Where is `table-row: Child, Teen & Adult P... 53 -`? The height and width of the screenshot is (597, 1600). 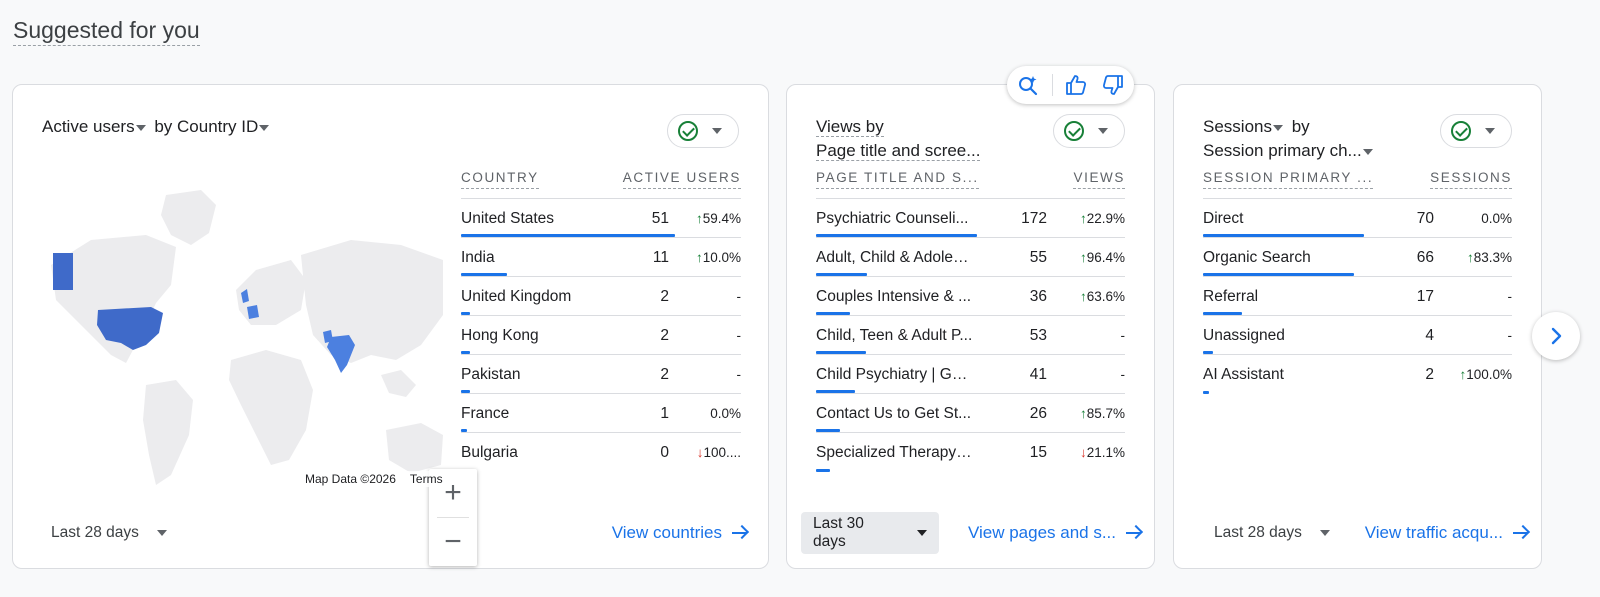 table-row: Child, Teen & Adult P... 53 - is located at coordinates (970, 335).